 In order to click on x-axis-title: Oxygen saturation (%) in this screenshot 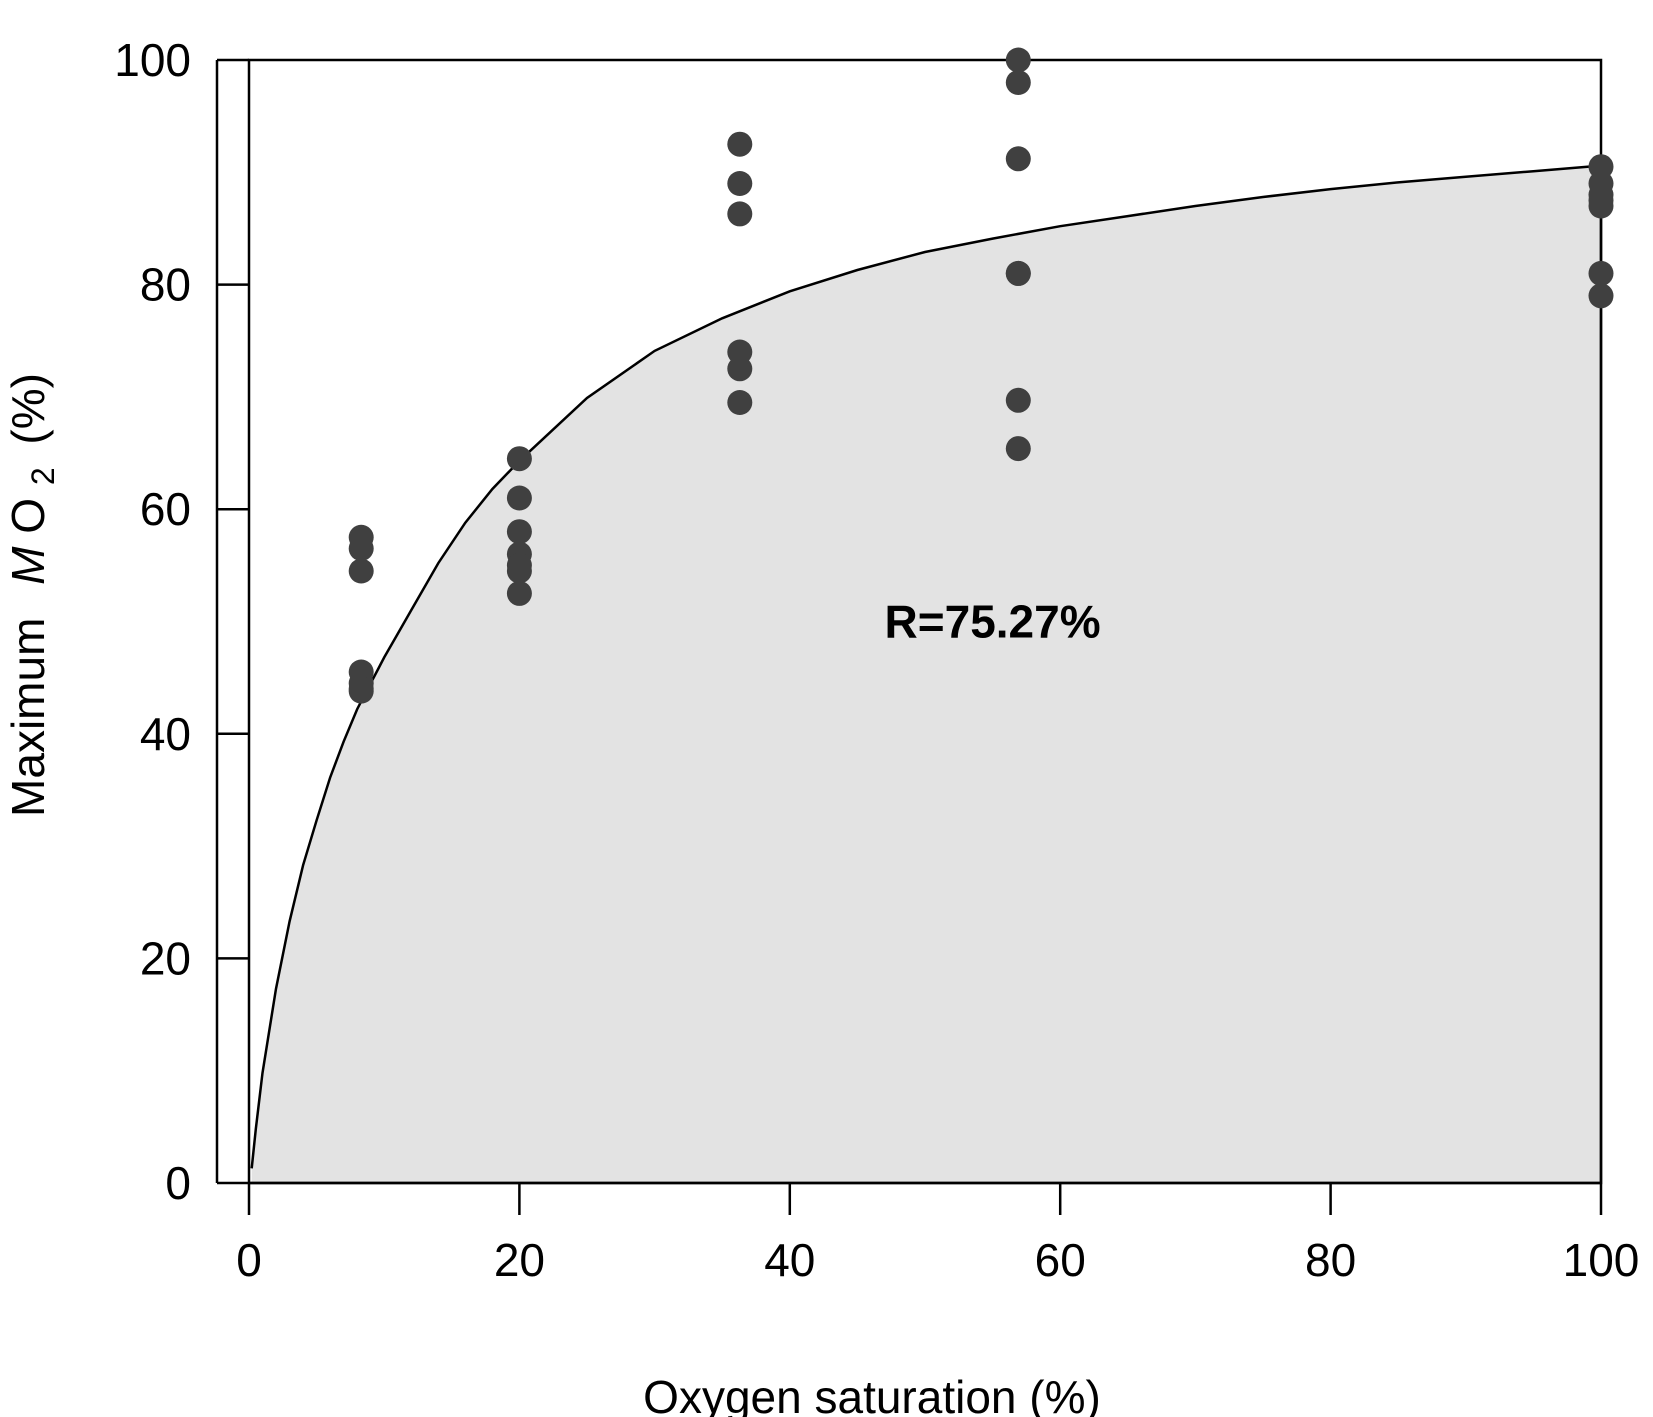, I will do `click(872, 1394)`.